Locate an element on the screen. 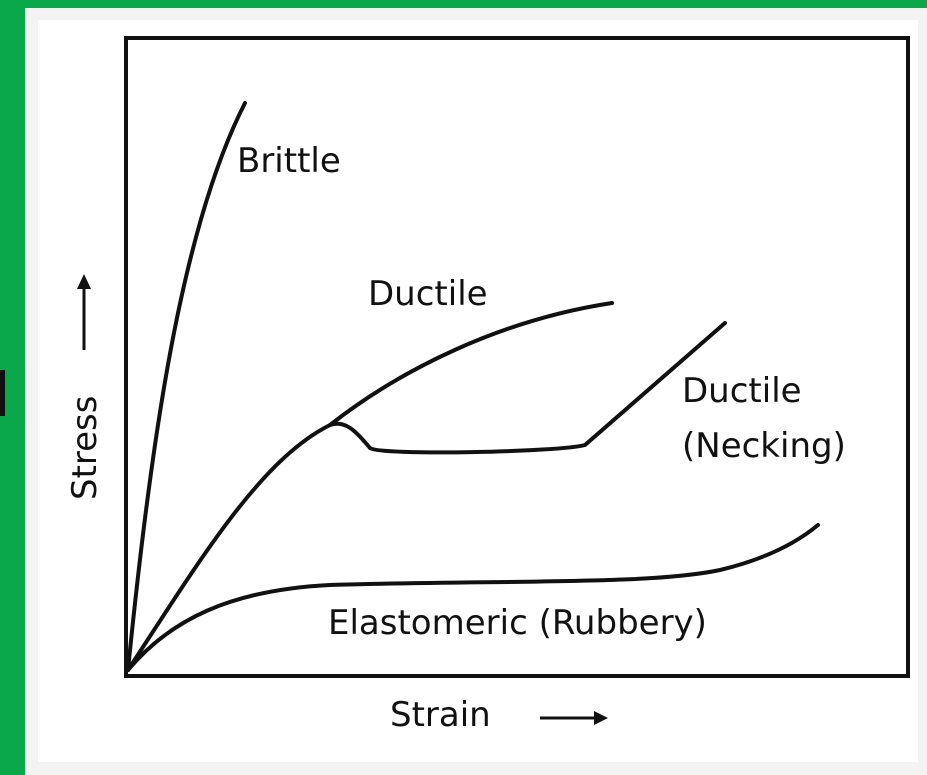 The height and width of the screenshot is (775, 927). edge-mark is located at coordinates (2, 393).